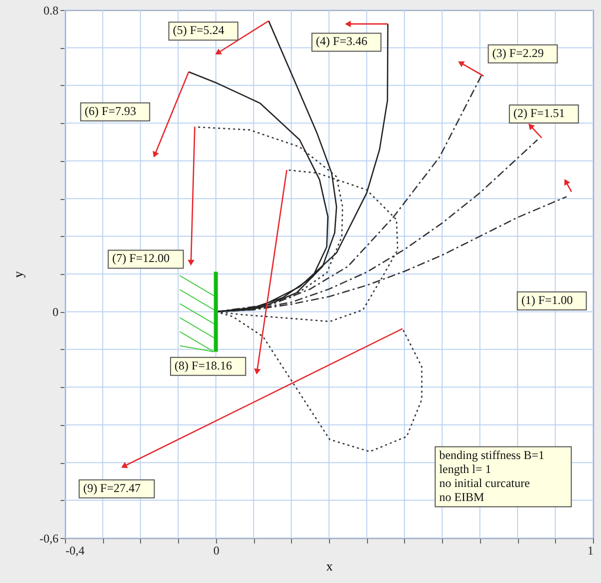  Describe the element at coordinates (547, 299) in the screenshot. I see `annotation: (1) F=1.00` at that location.